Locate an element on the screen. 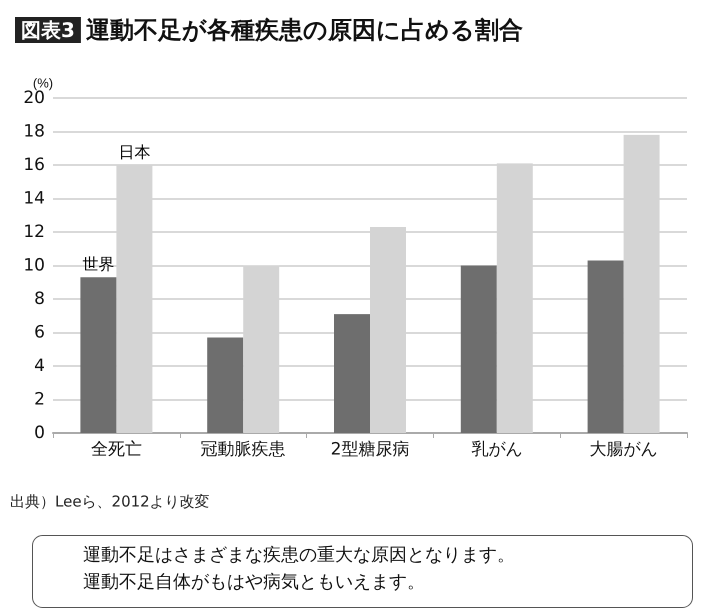  x-tick-label: 全死亡 is located at coordinates (116, 450).